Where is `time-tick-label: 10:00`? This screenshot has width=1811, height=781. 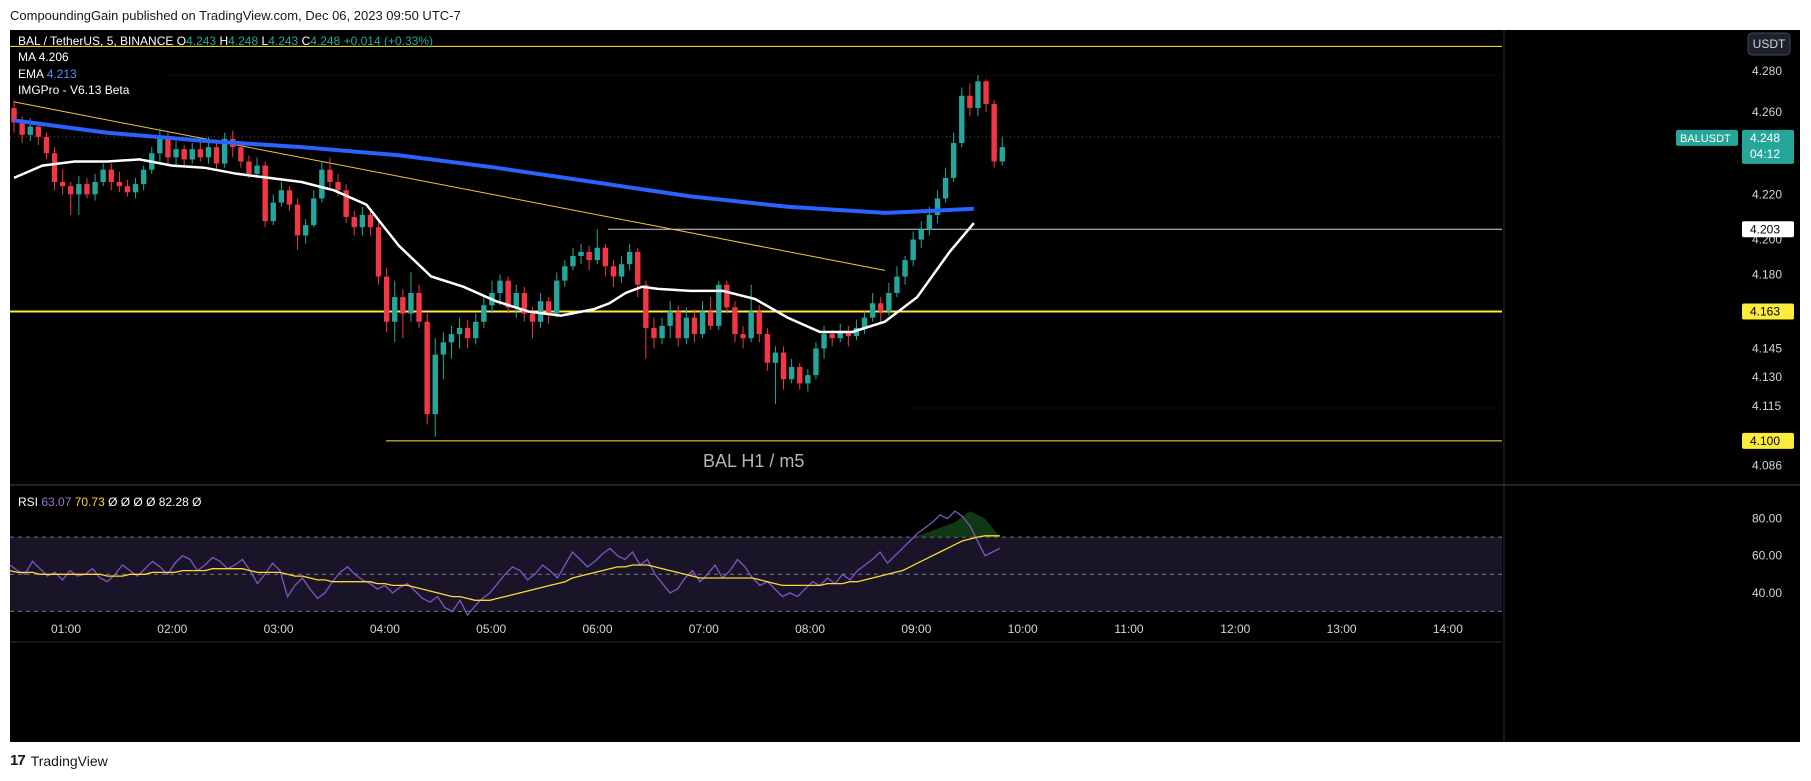
time-tick-label: 10:00 is located at coordinates (1023, 629).